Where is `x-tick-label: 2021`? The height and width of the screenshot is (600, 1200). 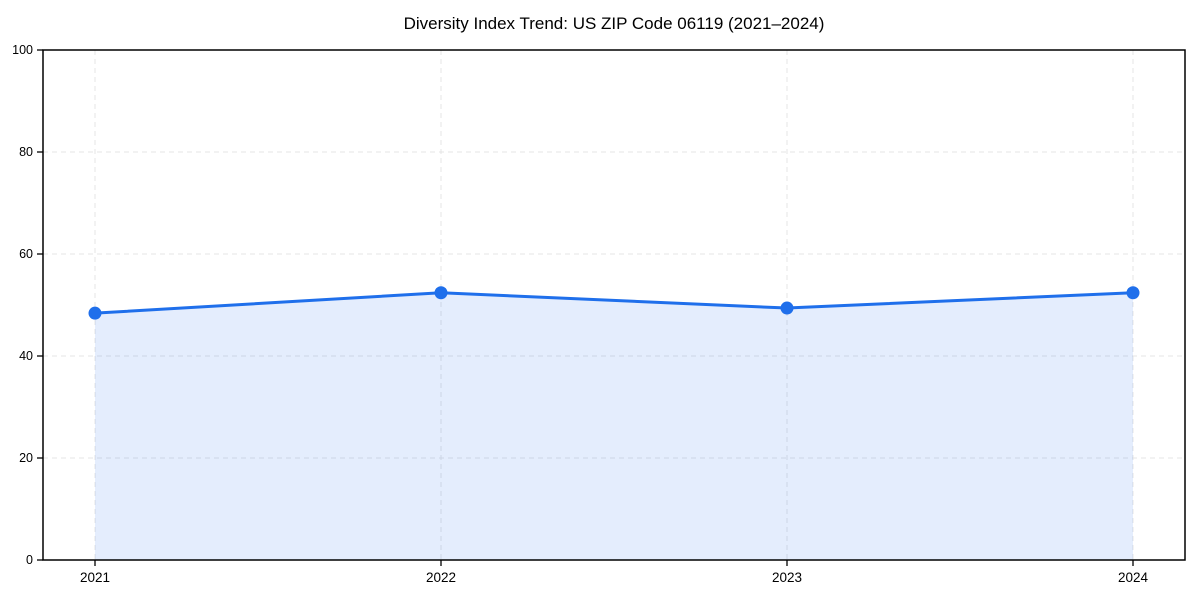 x-tick-label: 2021 is located at coordinates (95, 577).